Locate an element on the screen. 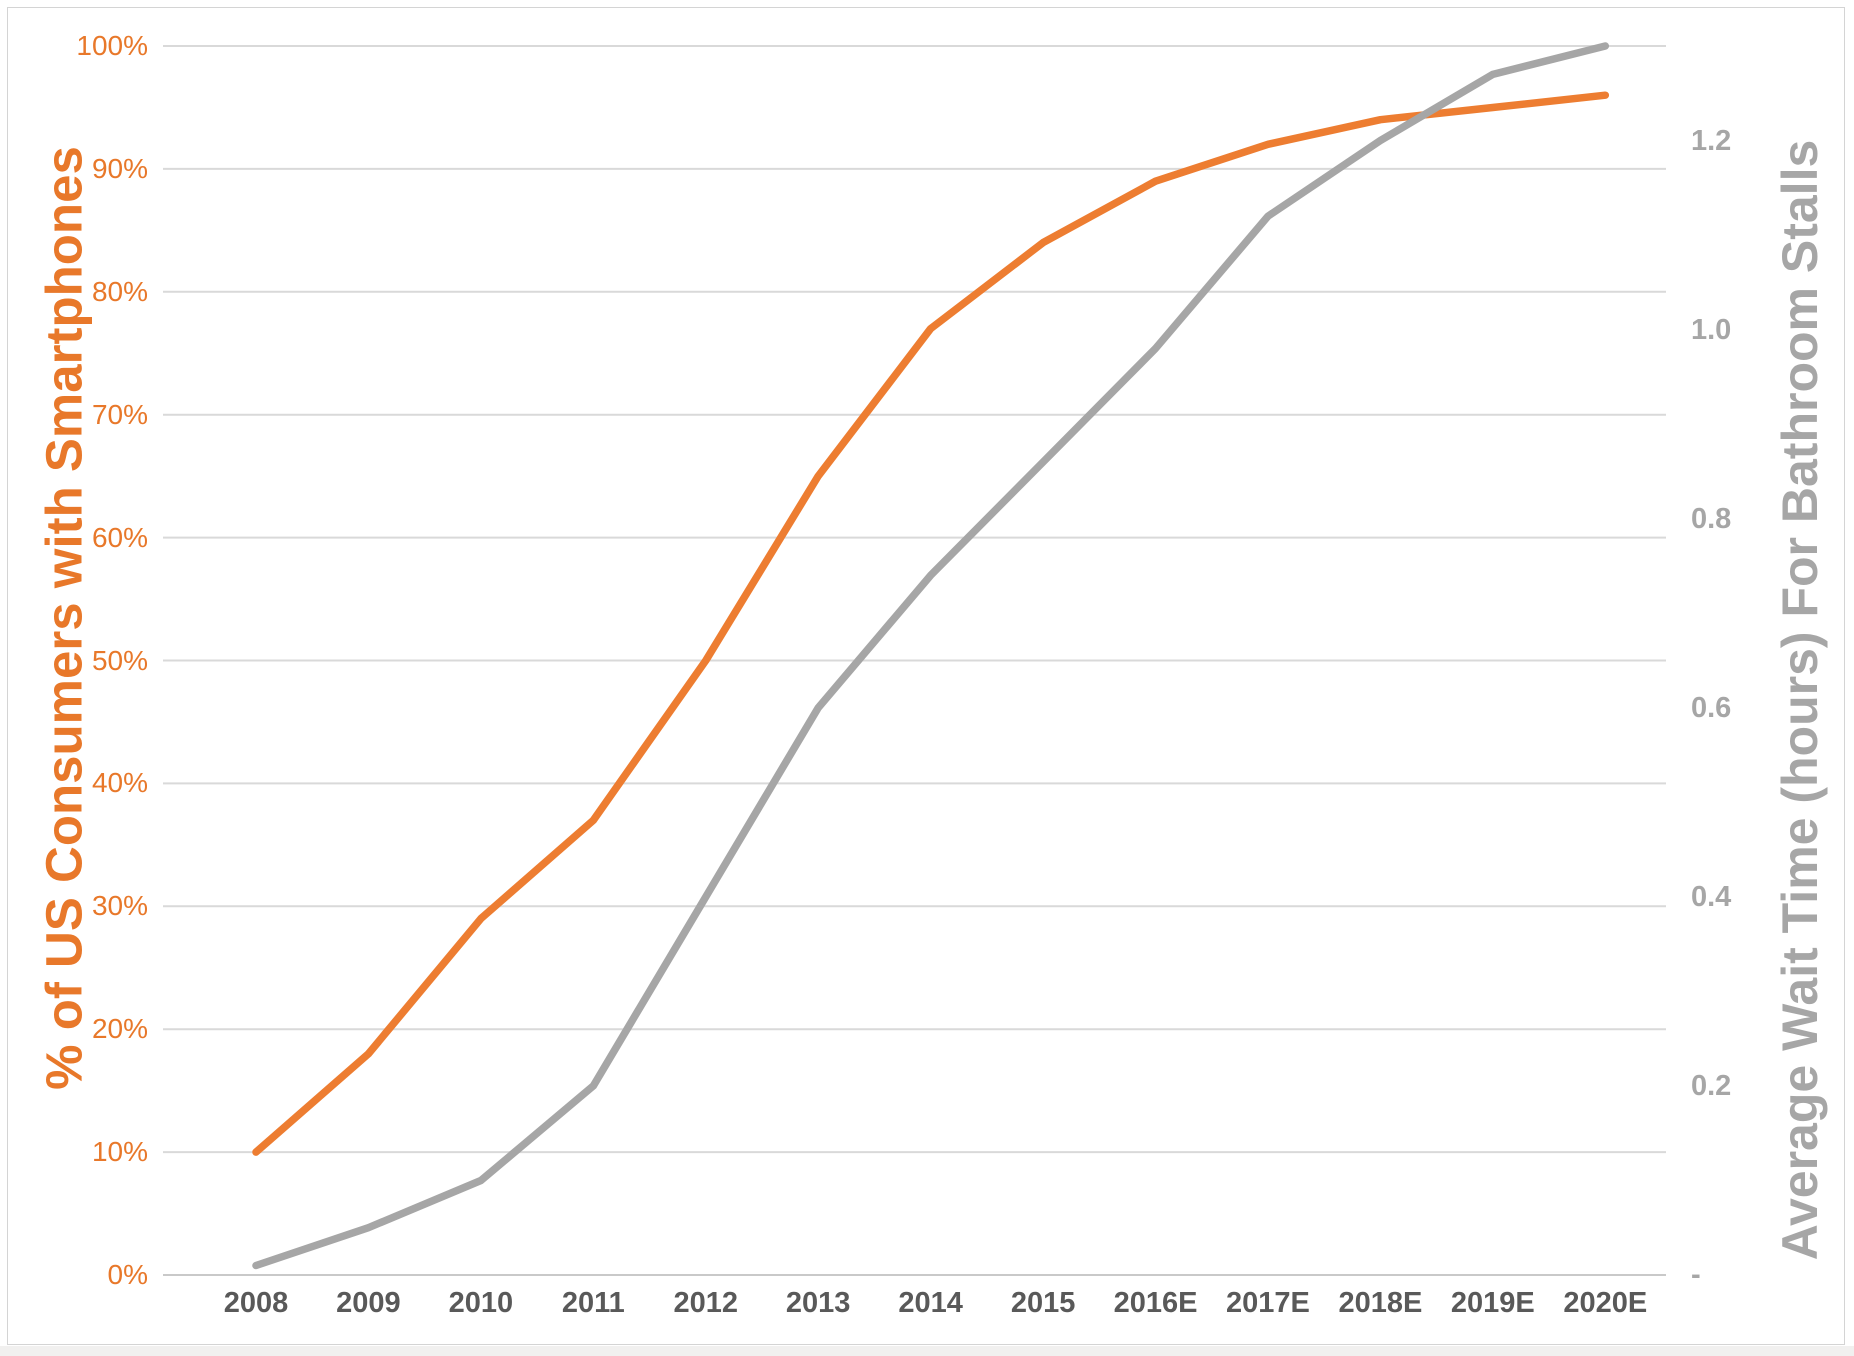 The width and height of the screenshot is (1854, 1356). left-axis-tick-label: 80% is located at coordinates (119, 291).